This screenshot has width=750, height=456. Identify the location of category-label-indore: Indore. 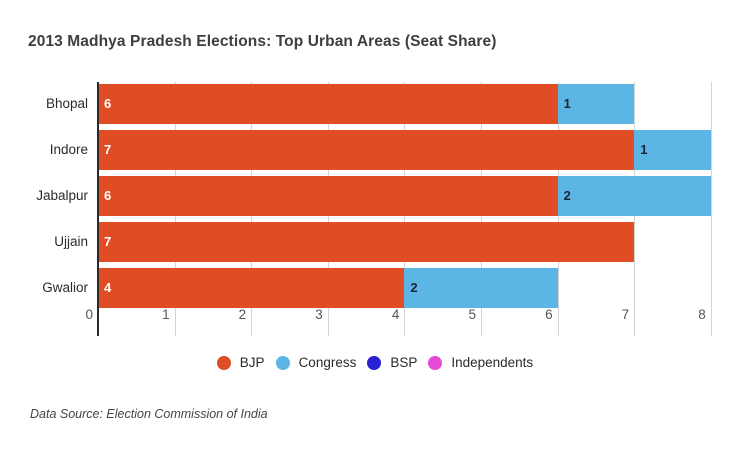
(68, 149).